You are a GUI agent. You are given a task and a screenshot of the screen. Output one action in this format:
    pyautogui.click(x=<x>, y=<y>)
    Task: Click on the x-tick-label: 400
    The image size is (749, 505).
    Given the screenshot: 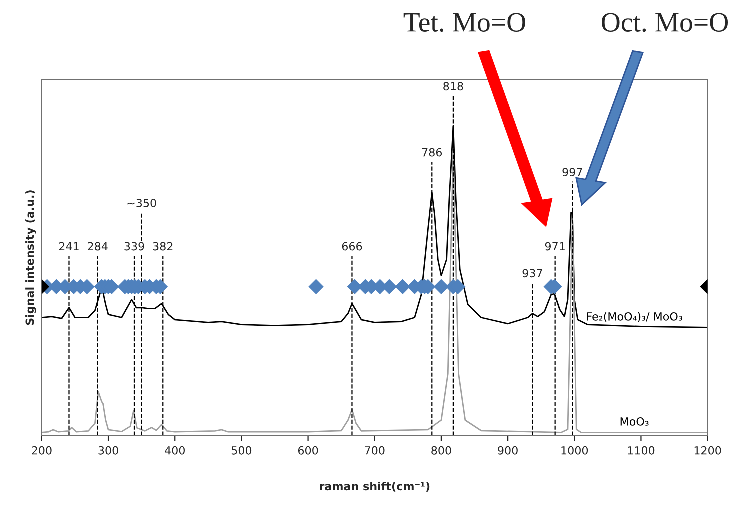 What is the action you would take?
    pyautogui.click(x=175, y=450)
    